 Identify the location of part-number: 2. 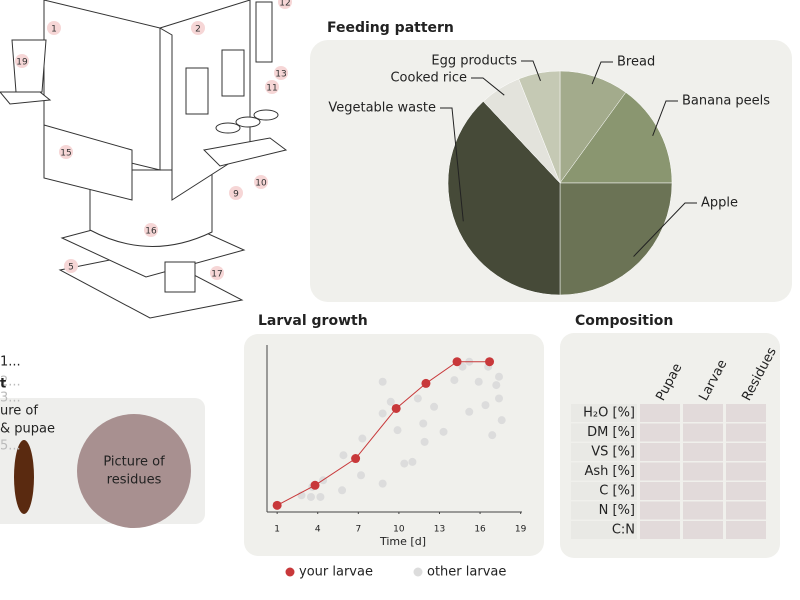
(198, 30).